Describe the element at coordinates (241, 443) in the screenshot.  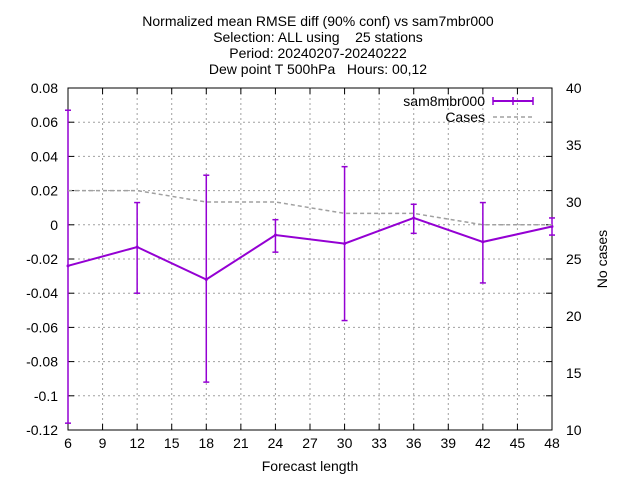
I see `x-tick-label: 21` at that location.